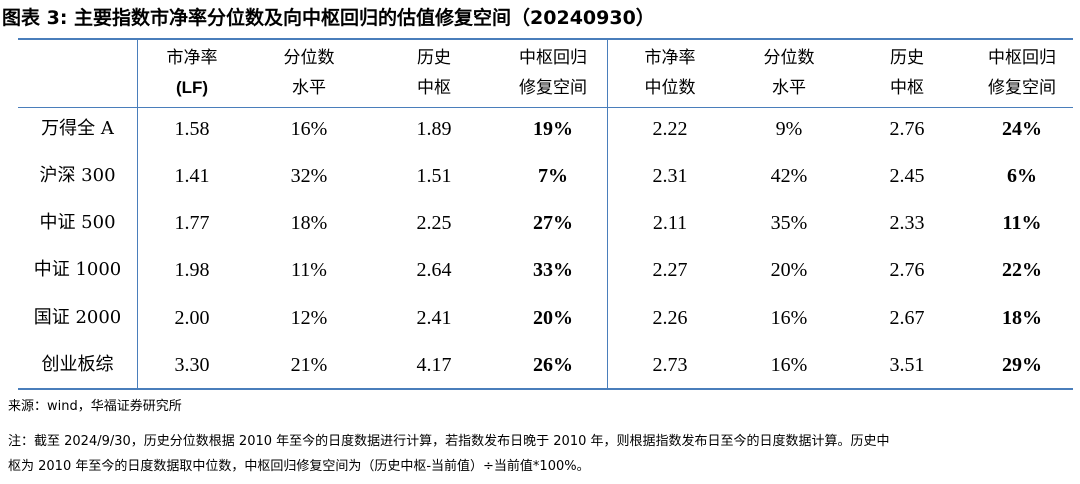 This screenshot has height=484, width=1080. I want to click on table-cell: 2.45, so click(907, 176).